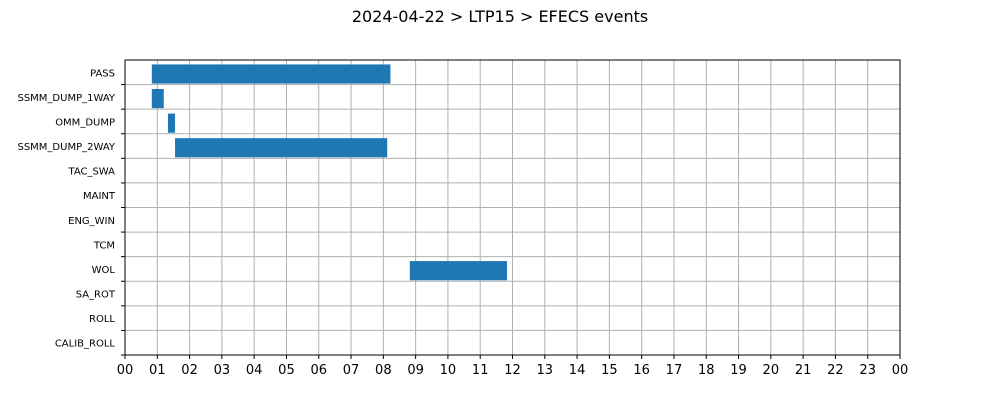 This screenshot has width=1000, height=400. I want to click on x-tick-label: 08, so click(383, 370).